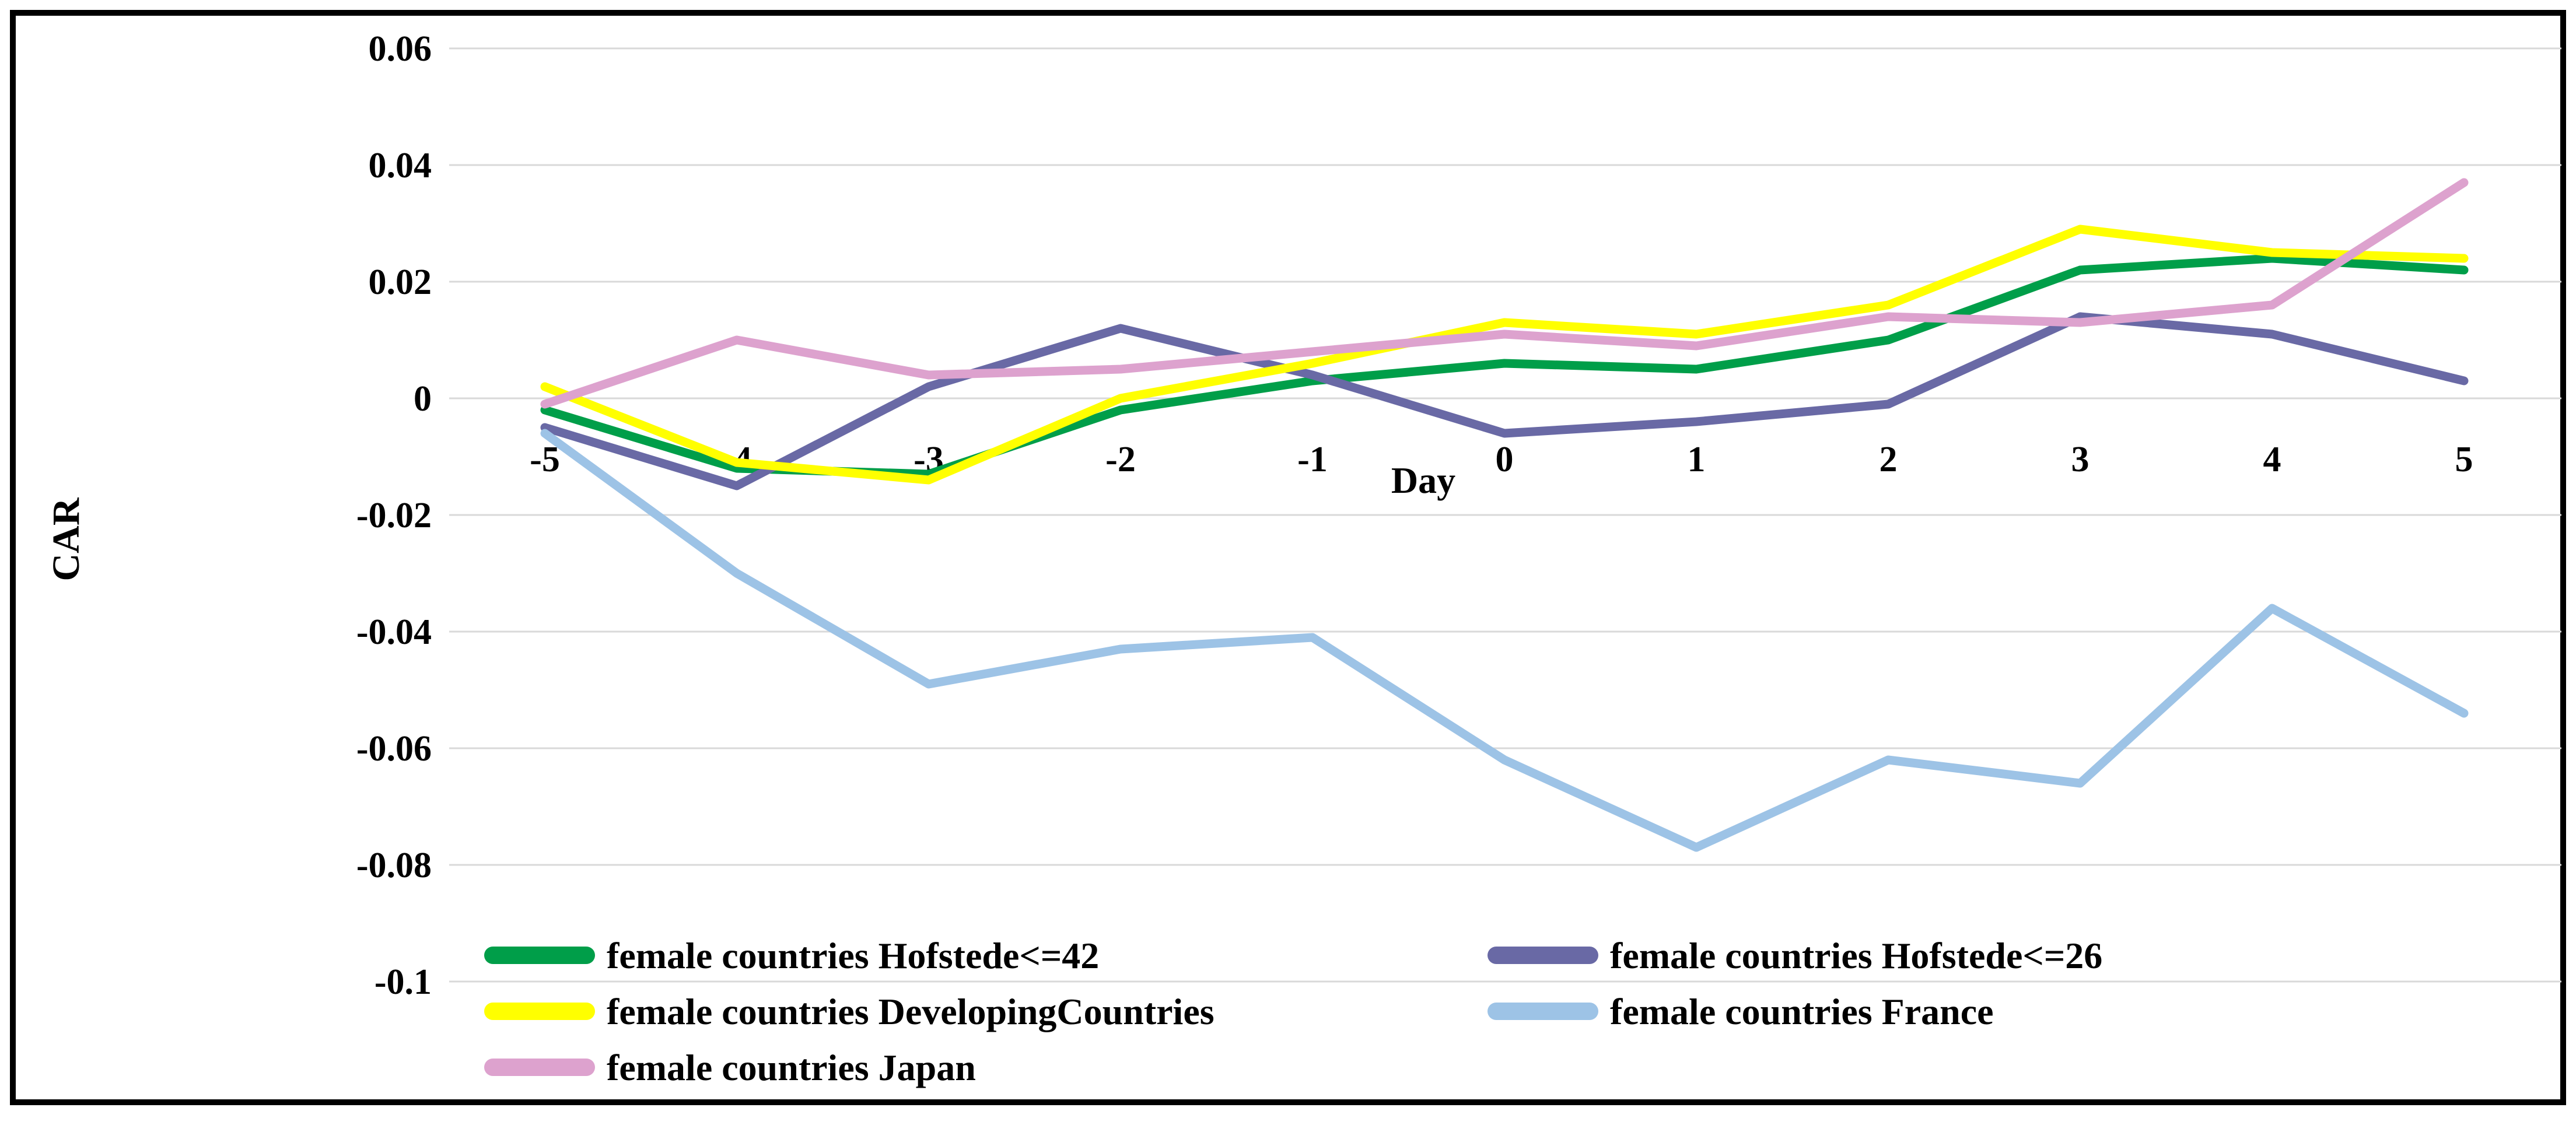 This screenshot has width=2576, height=1132. Describe the element at coordinates (1505, 459) in the screenshot. I see `x-tick-label: 0` at that location.